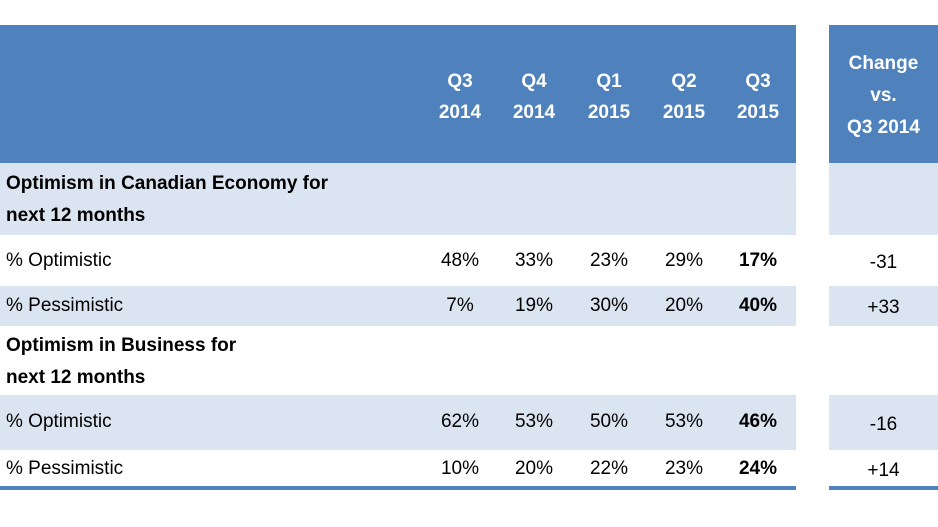 This screenshot has height=527, width=938. I want to click on column-header: Q4 2014, so click(534, 97).